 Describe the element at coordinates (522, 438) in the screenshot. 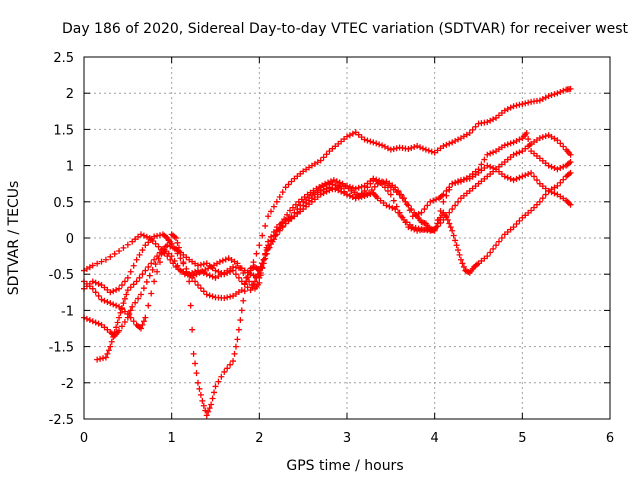

I see `x-tick-label: 5` at that location.